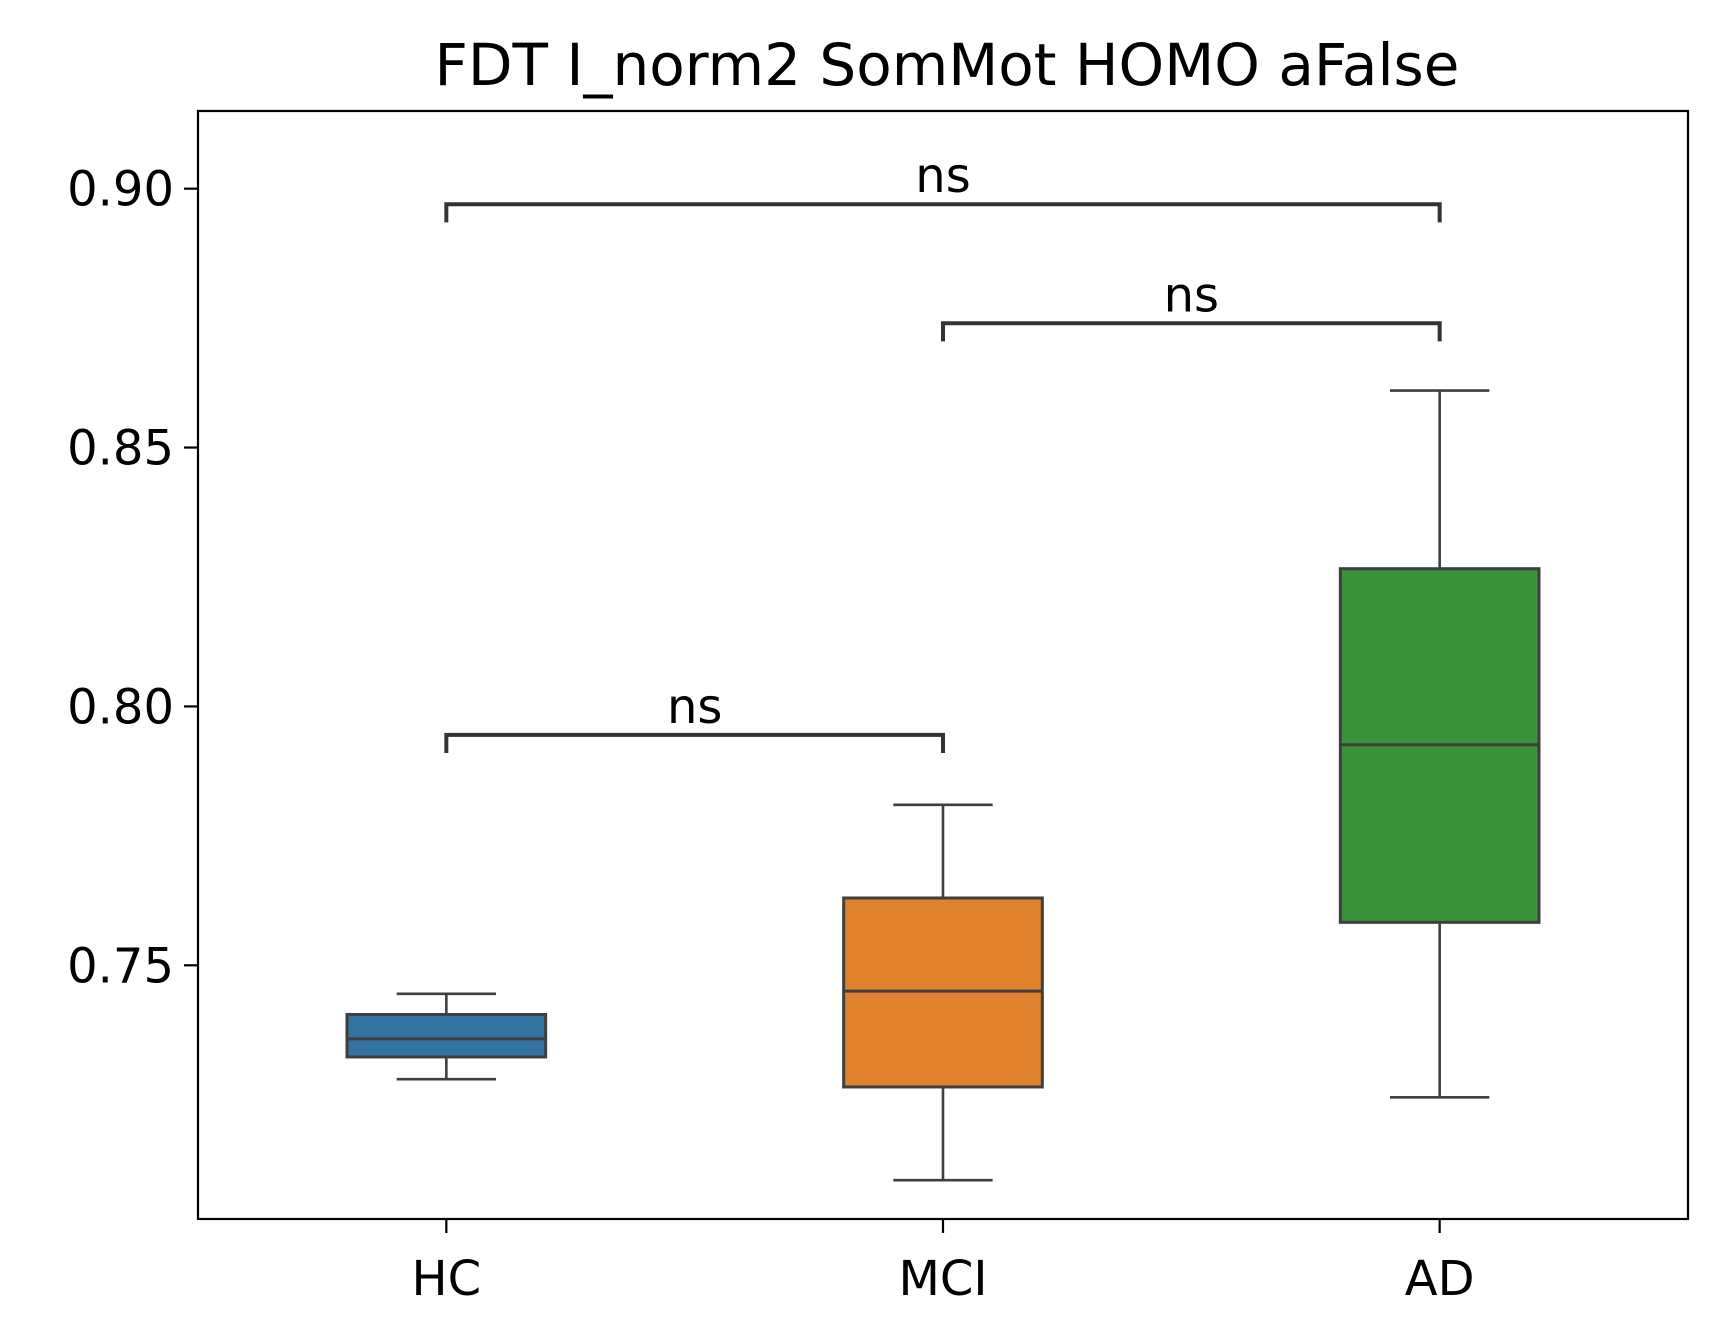 The image size is (1716, 1339). What do you see at coordinates (947, 65) in the screenshot?
I see `chart-title: FDT I_norm2 SomMot HOMO aFalse` at bounding box center [947, 65].